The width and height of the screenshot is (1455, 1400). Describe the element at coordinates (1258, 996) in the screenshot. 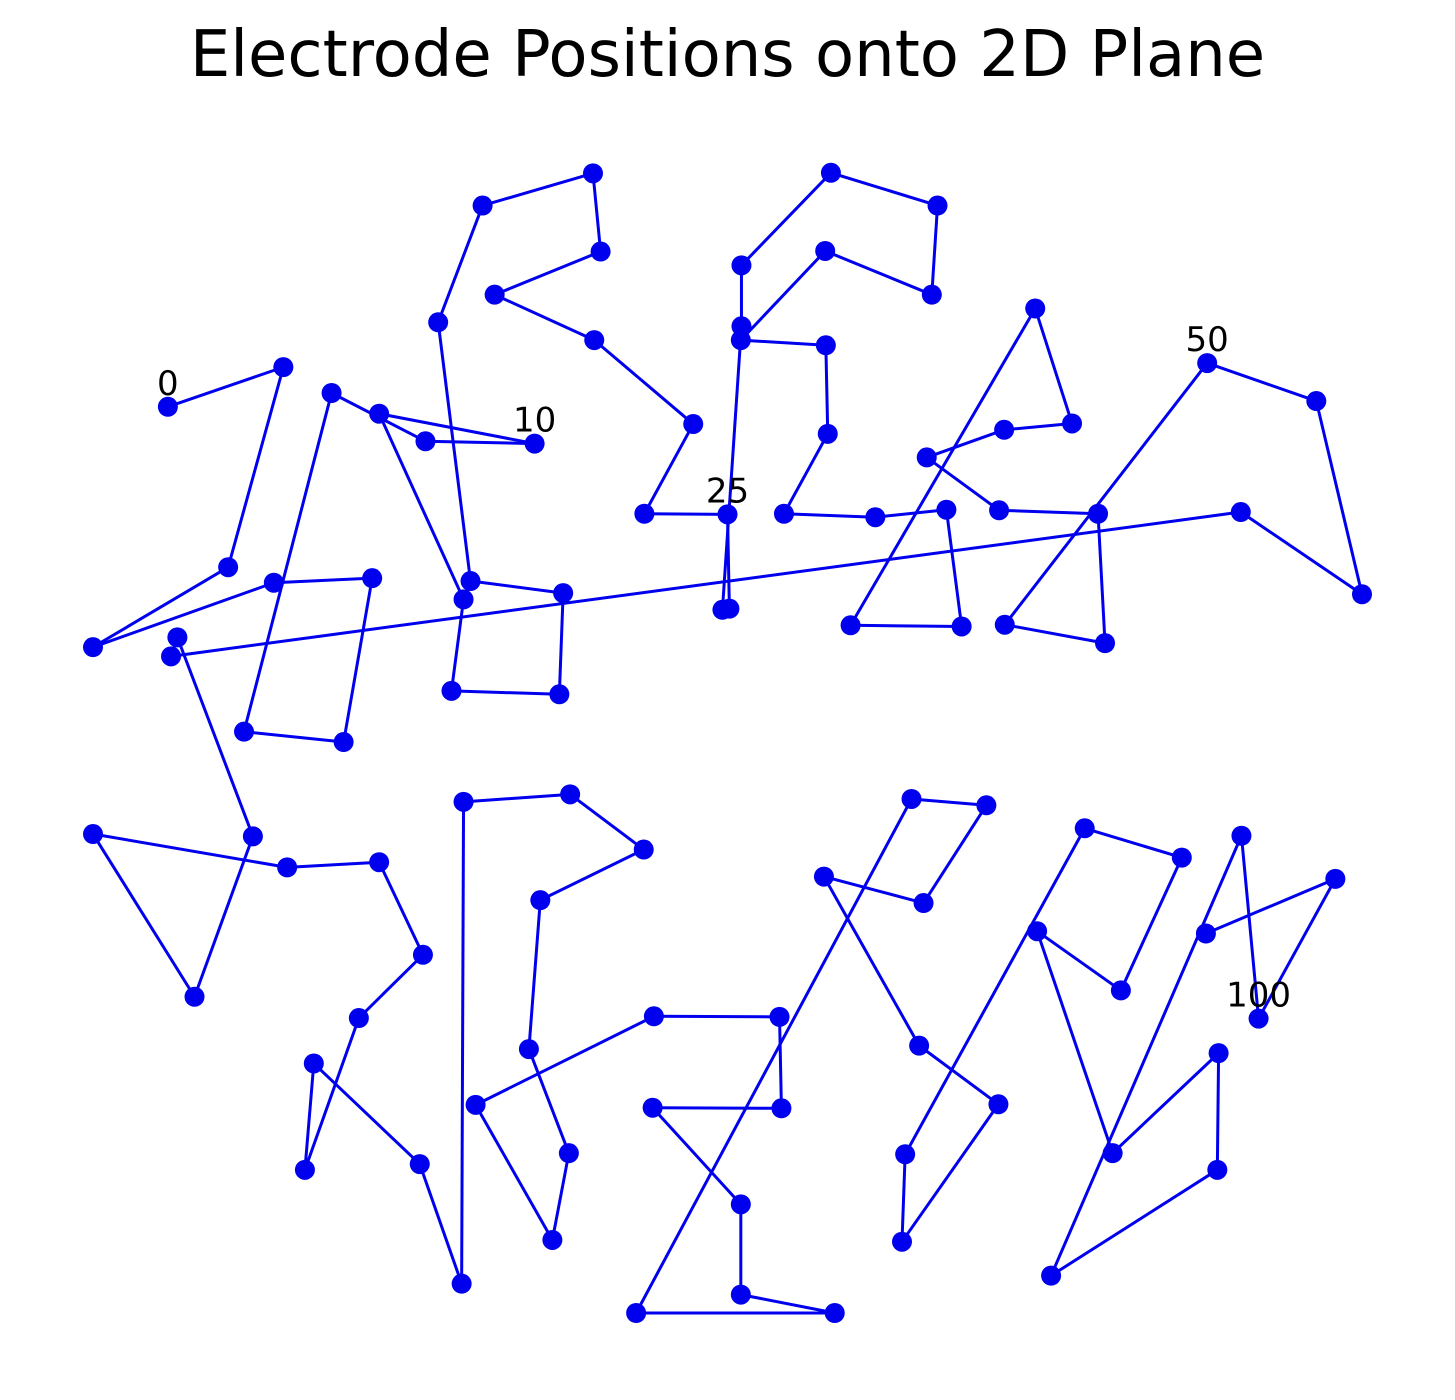

I see `electrode-index-label: 100` at that location.